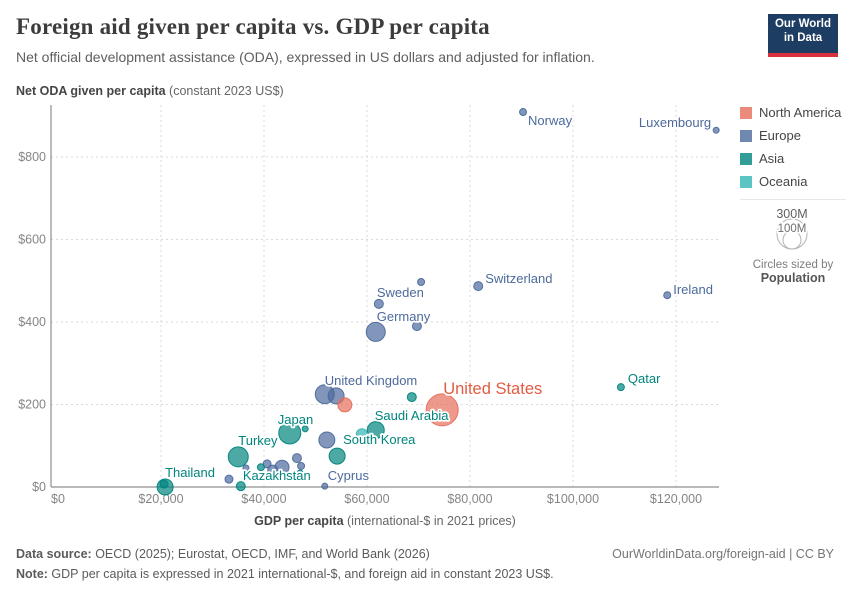 The width and height of the screenshot is (850, 600). Describe the element at coordinates (523, 112) in the screenshot. I see `data-point-norway` at that location.